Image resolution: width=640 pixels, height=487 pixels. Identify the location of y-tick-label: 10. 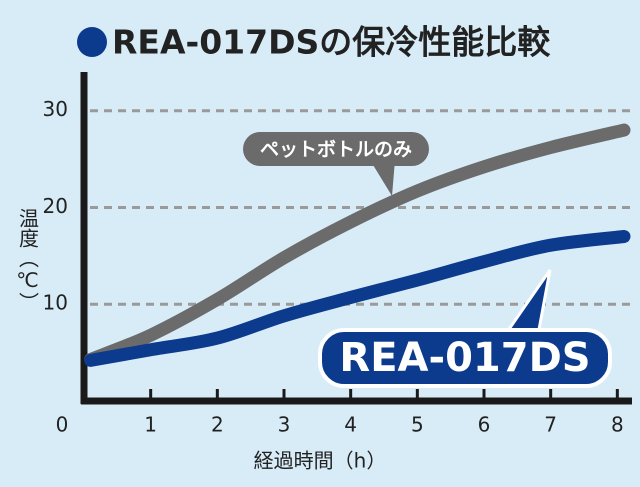
(55, 303).